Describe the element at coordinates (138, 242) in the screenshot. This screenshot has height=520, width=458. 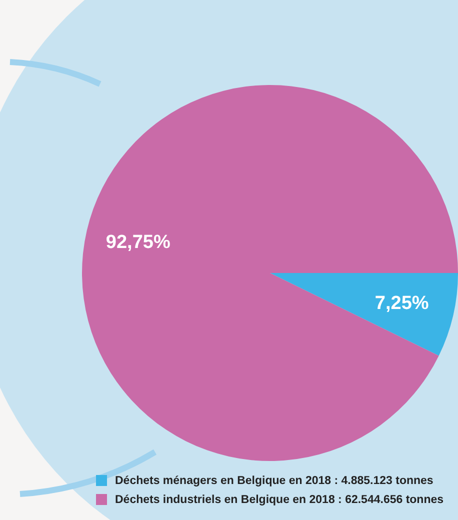
I see `data-label: 92,75%` at that location.